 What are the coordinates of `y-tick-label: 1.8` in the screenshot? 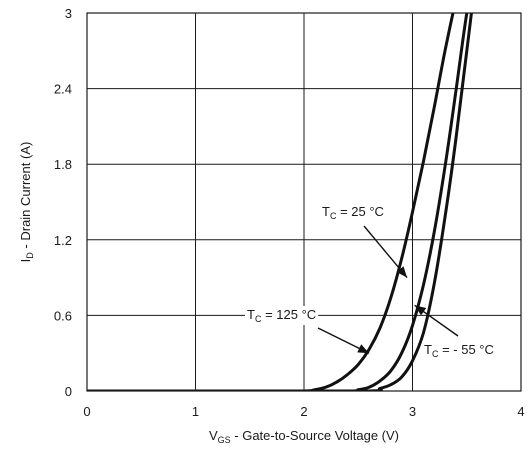 It's located at (63, 164).